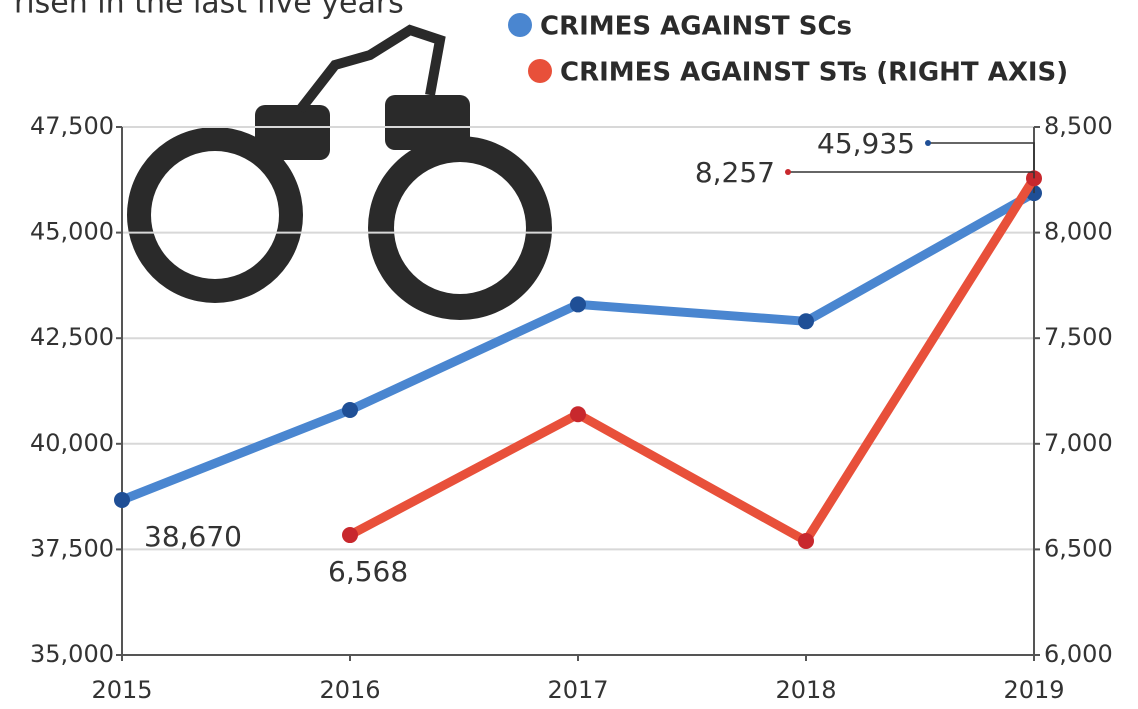 This screenshot has width=1138, height=709. Describe the element at coordinates (72, 337) in the screenshot. I see `y-tick-label: 42,500` at that location.